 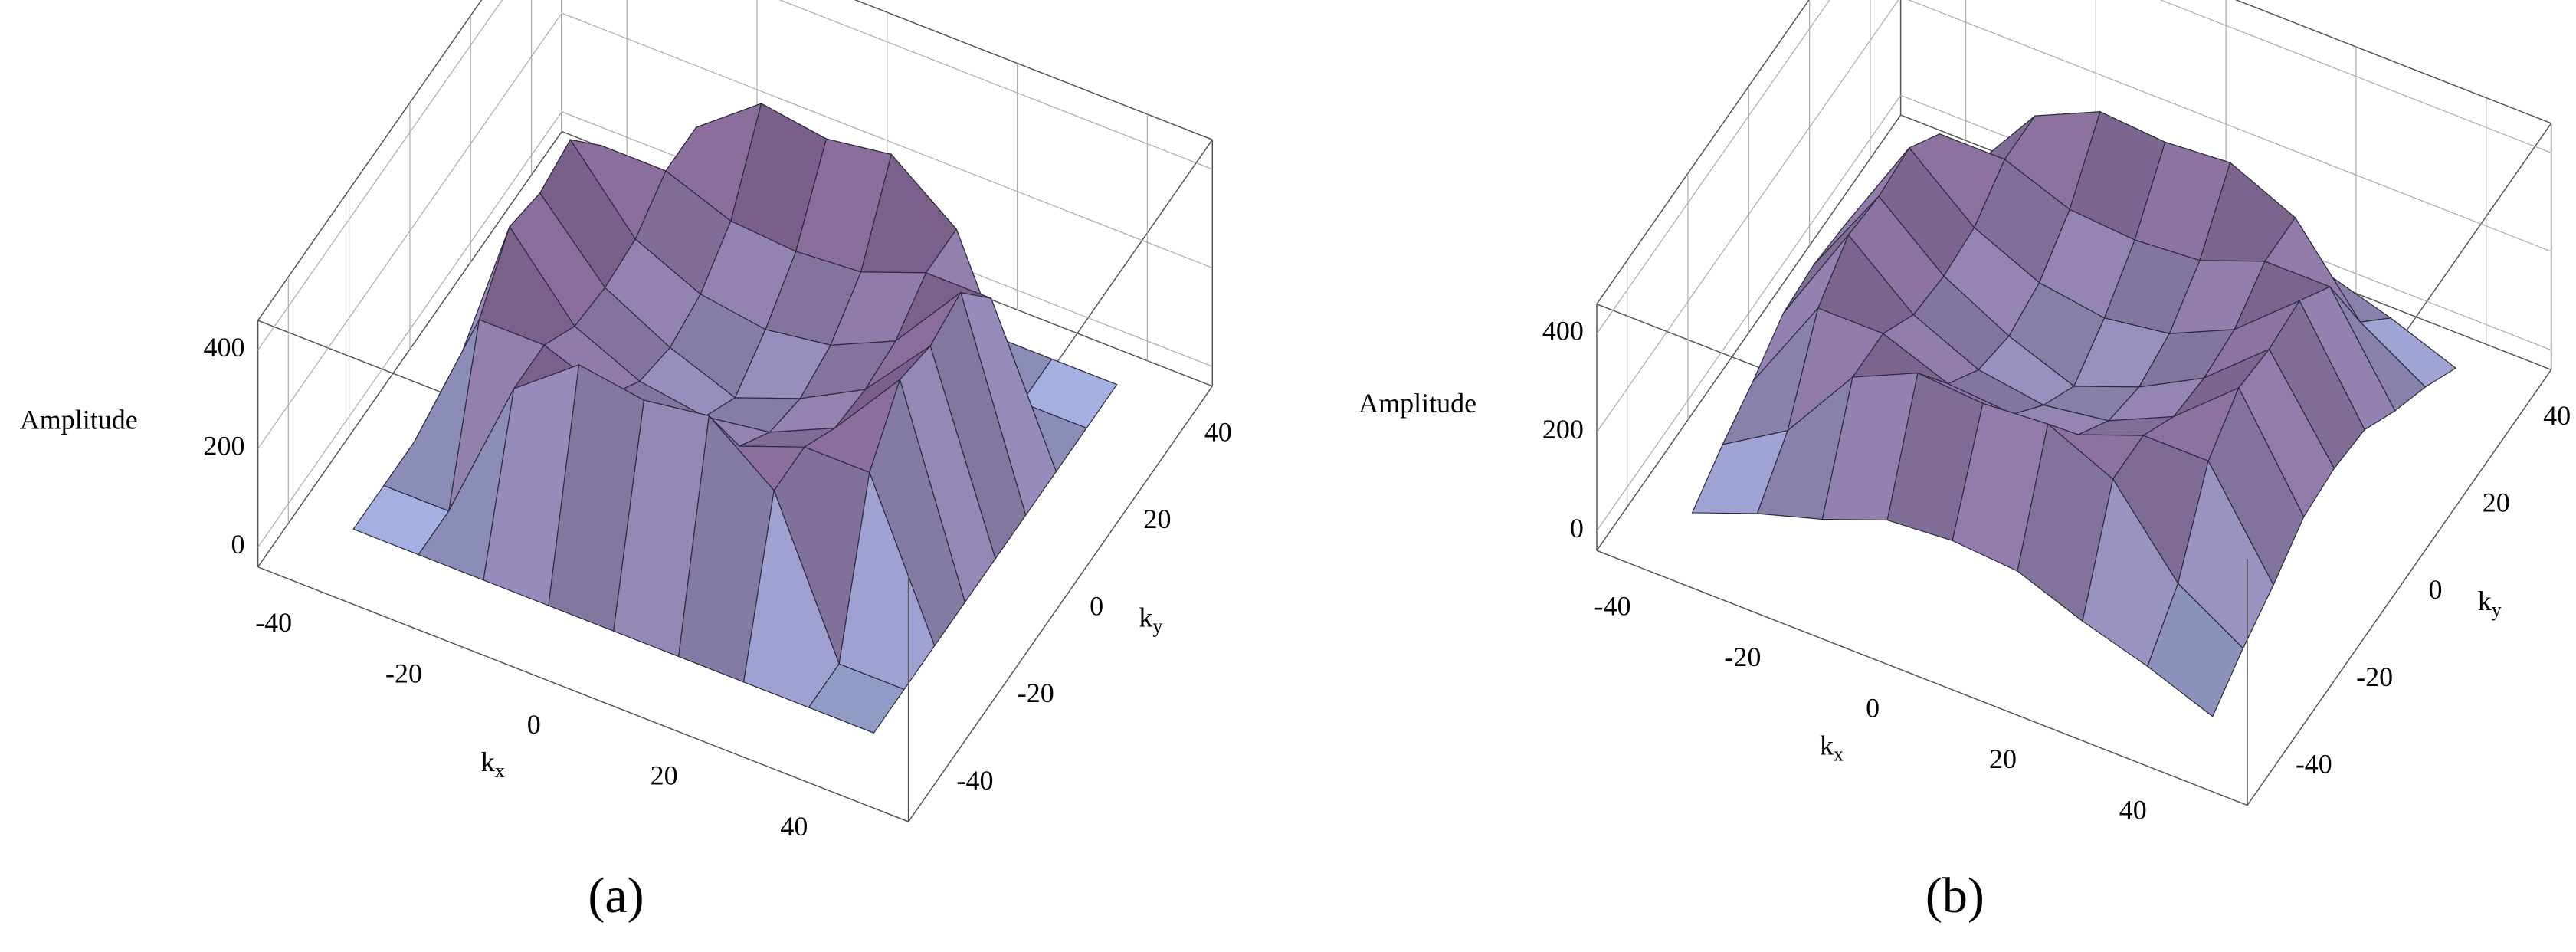 What do you see at coordinates (1955, 896) in the screenshot?
I see `caption: (b)` at bounding box center [1955, 896].